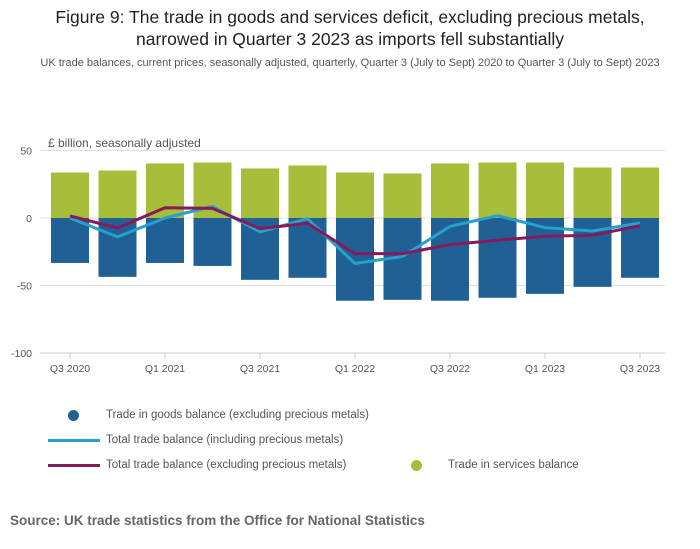 The width and height of the screenshot is (700, 549). What do you see at coordinates (29, 219) in the screenshot?
I see `y-tick-label: 0` at bounding box center [29, 219].